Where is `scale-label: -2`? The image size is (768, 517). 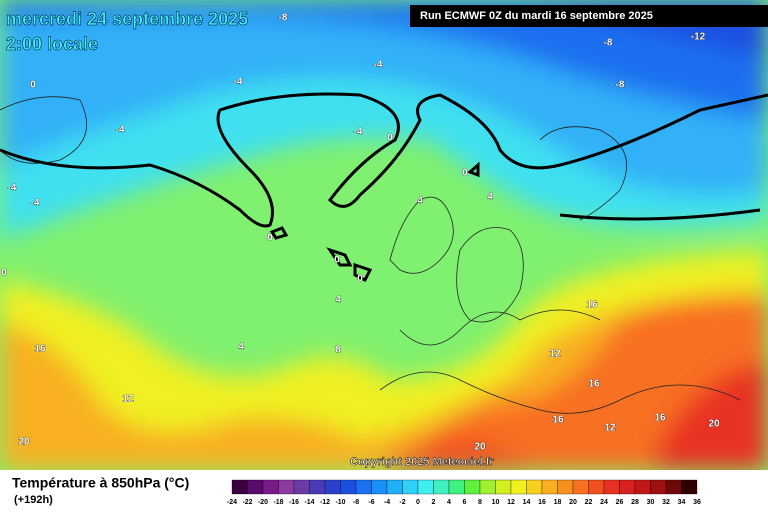 scale-label: -2 is located at coordinates (402, 502).